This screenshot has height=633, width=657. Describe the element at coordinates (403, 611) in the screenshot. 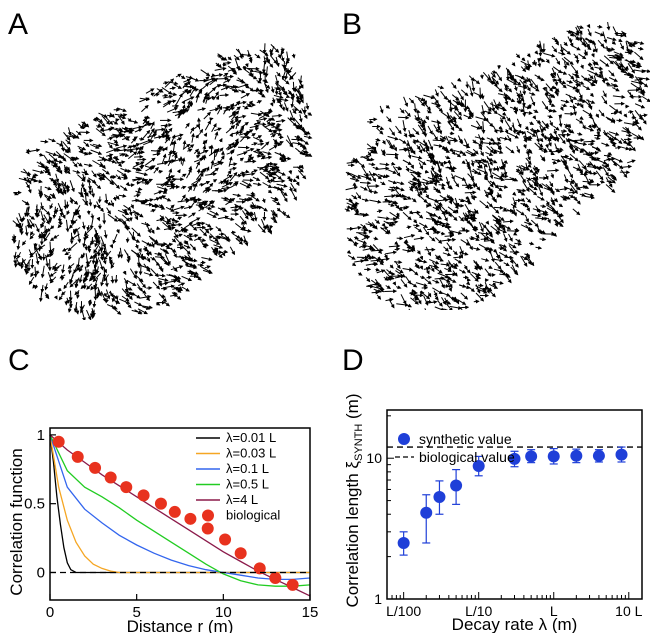

I see `x-tick-label: L/100` at that location.